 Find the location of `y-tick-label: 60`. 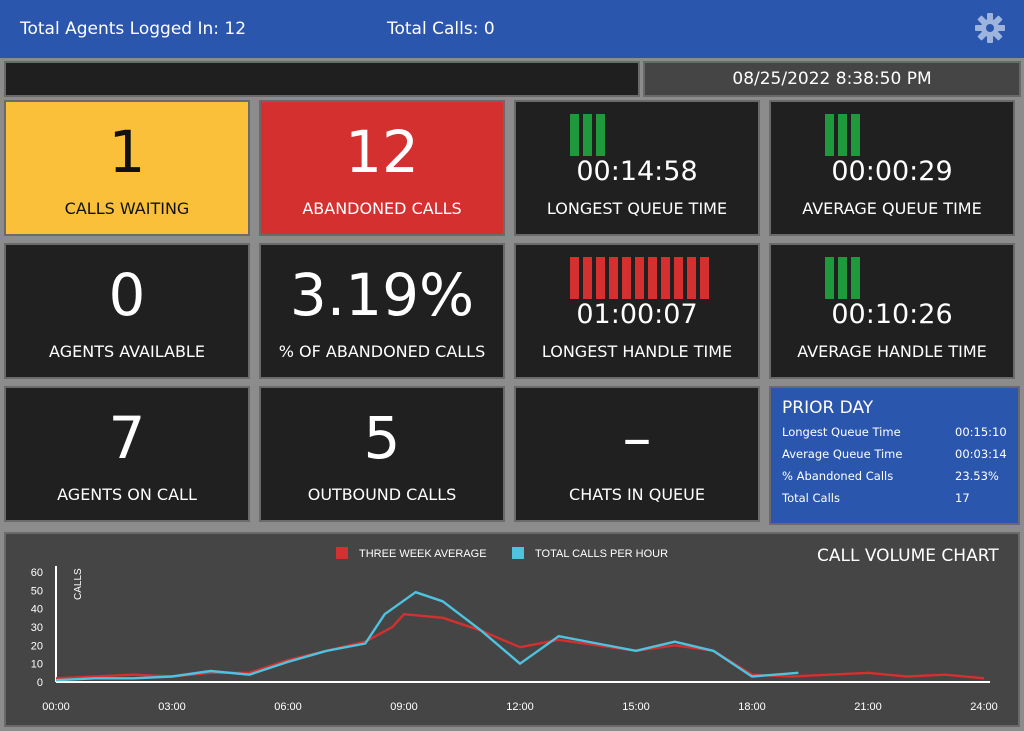

y-tick-label: 60 is located at coordinates (37, 573).